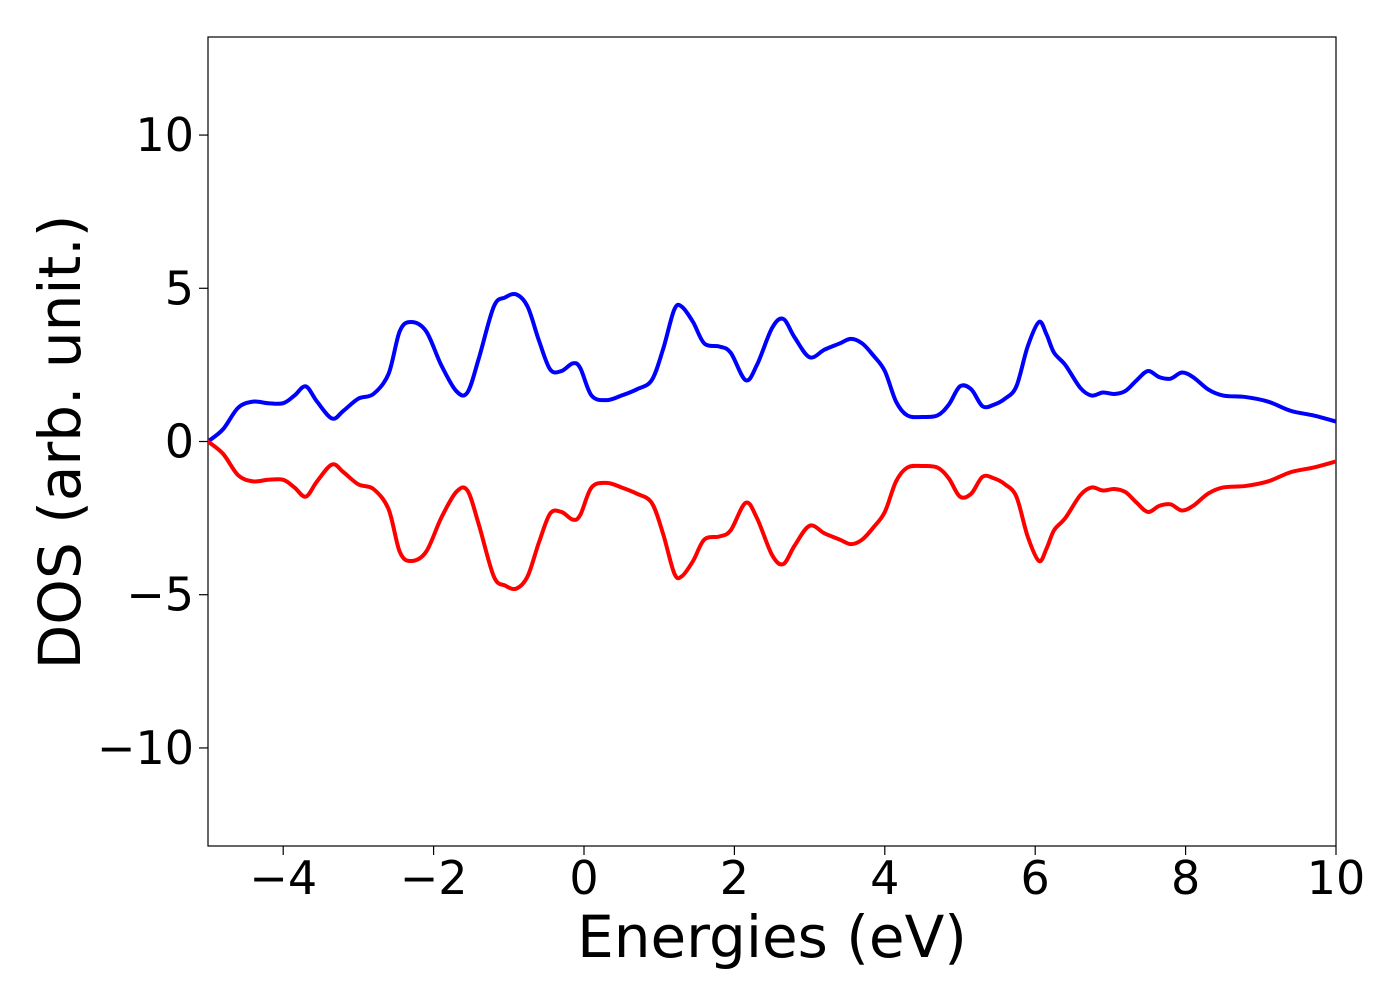 This screenshot has width=1400, height=1000. Describe the element at coordinates (145, 748) in the screenshot. I see `y-tick-label: −10` at that location.